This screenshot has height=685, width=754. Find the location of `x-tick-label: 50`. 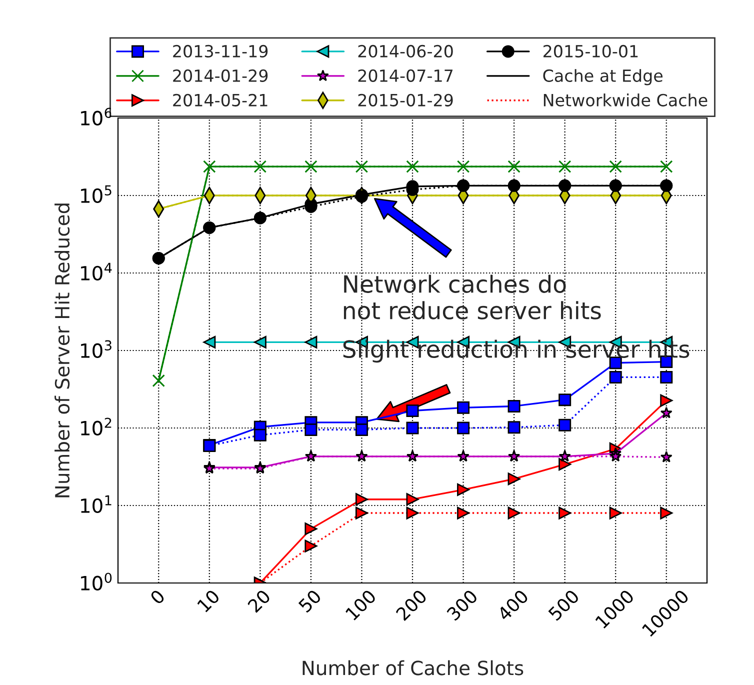

x-tick-label: 50 is located at coordinates (310, 601).